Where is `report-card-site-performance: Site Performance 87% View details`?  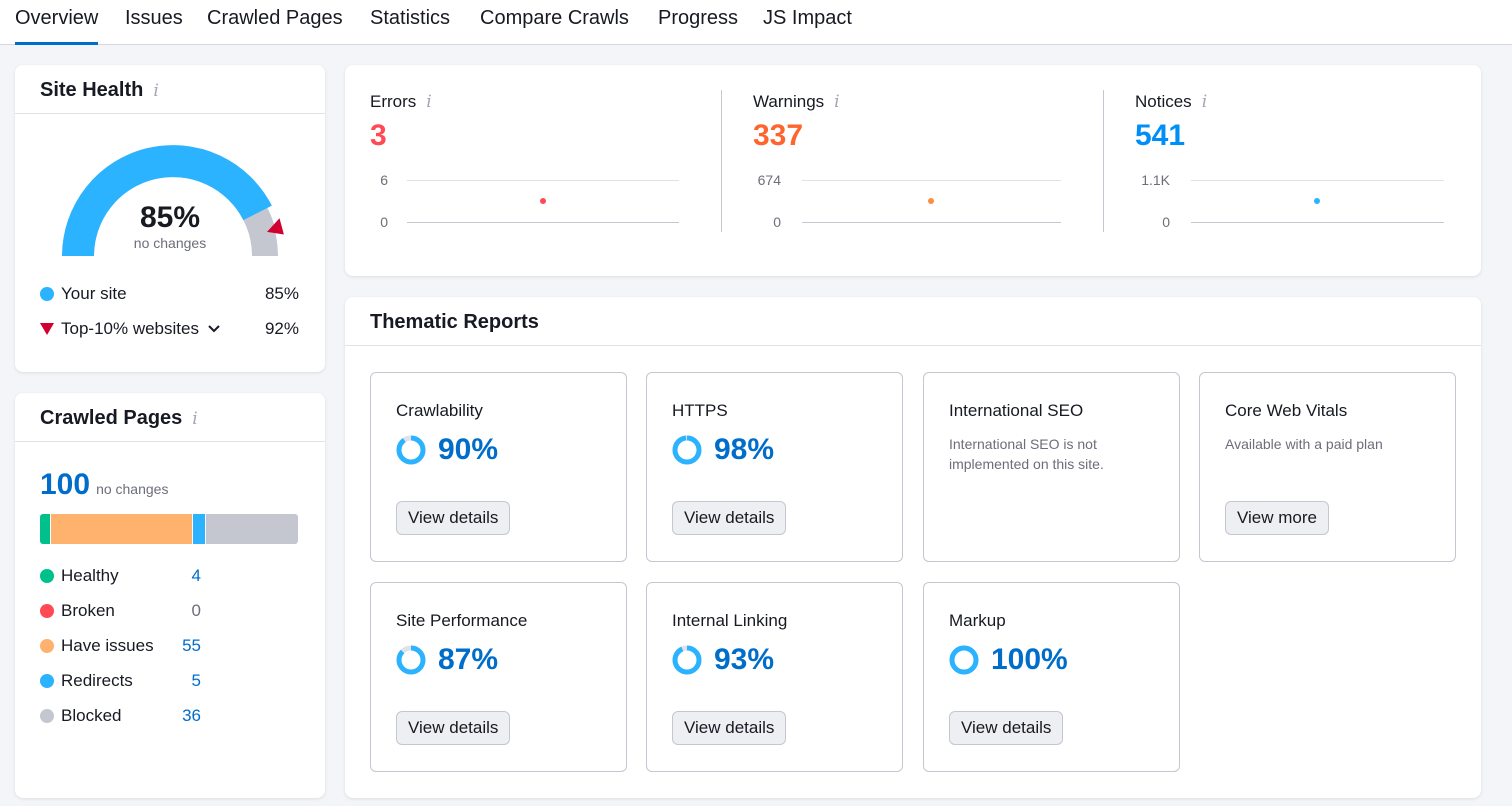 report-card-site-performance: Site Performance 87% View details is located at coordinates (498, 677).